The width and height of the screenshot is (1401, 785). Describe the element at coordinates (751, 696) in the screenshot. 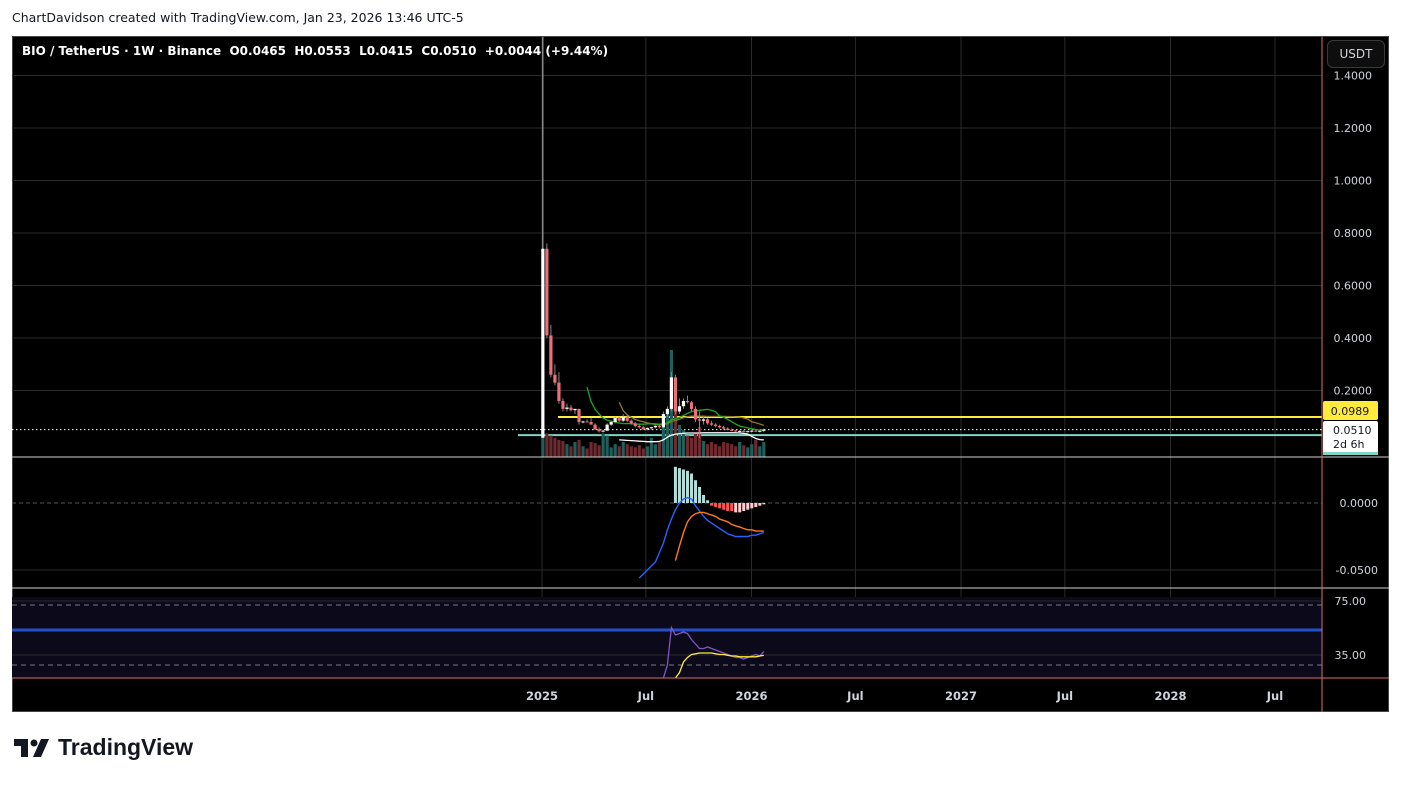

I see `time-axis-label: 2026` at that location.